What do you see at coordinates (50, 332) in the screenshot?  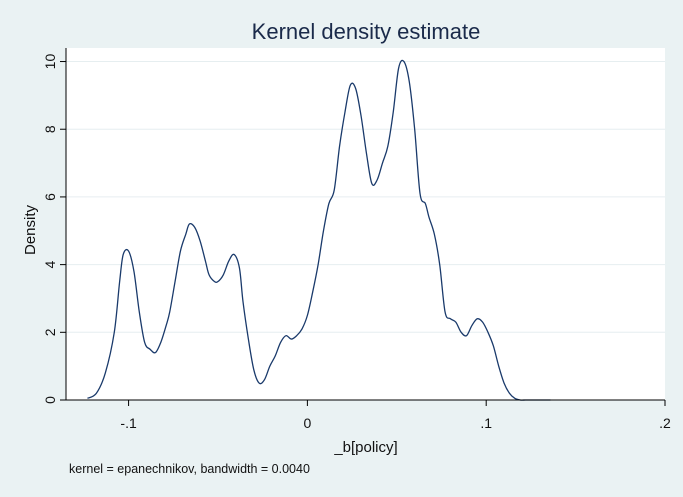 I see `y-tick-label: 2` at bounding box center [50, 332].